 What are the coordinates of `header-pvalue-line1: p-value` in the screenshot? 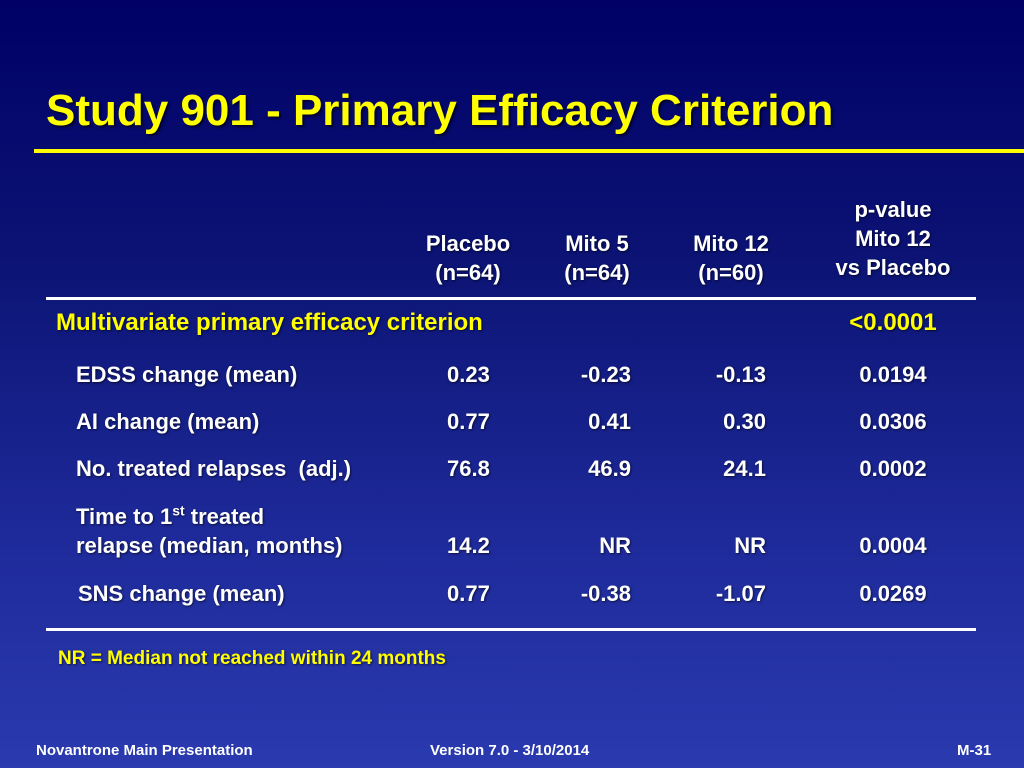 It's located at (893, 209).